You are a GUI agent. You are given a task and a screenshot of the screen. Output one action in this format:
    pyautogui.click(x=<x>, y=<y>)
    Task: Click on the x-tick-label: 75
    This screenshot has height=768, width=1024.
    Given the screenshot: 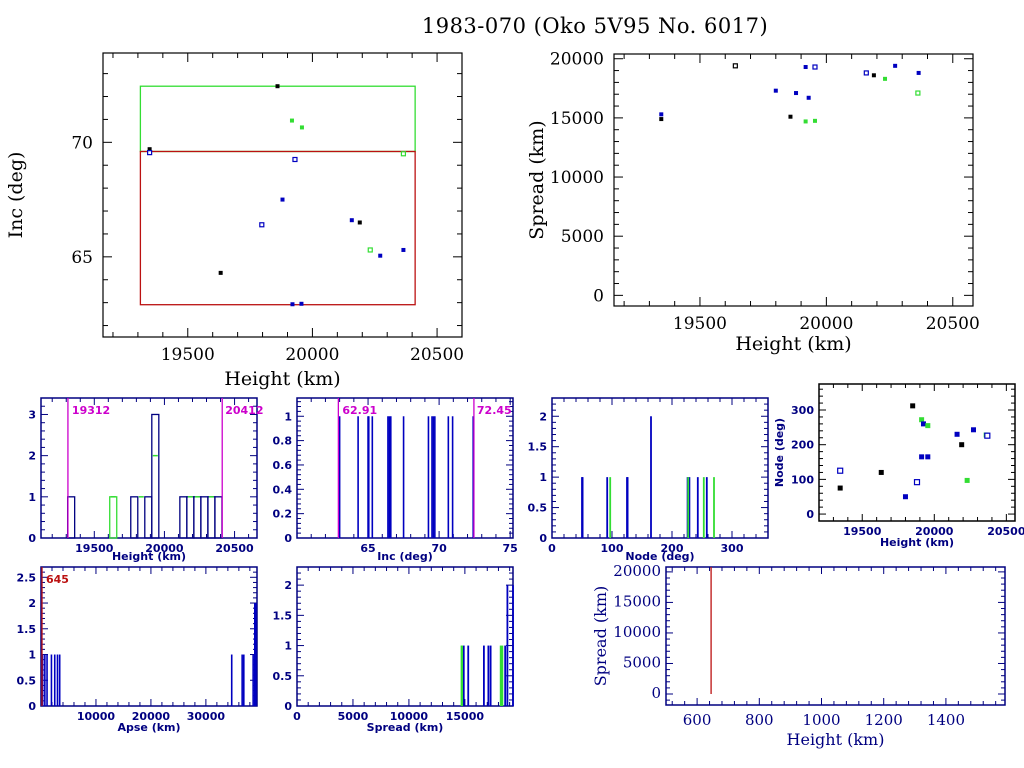 What is the action you would take?
    pyautogui.click(x=510, y=548)
    